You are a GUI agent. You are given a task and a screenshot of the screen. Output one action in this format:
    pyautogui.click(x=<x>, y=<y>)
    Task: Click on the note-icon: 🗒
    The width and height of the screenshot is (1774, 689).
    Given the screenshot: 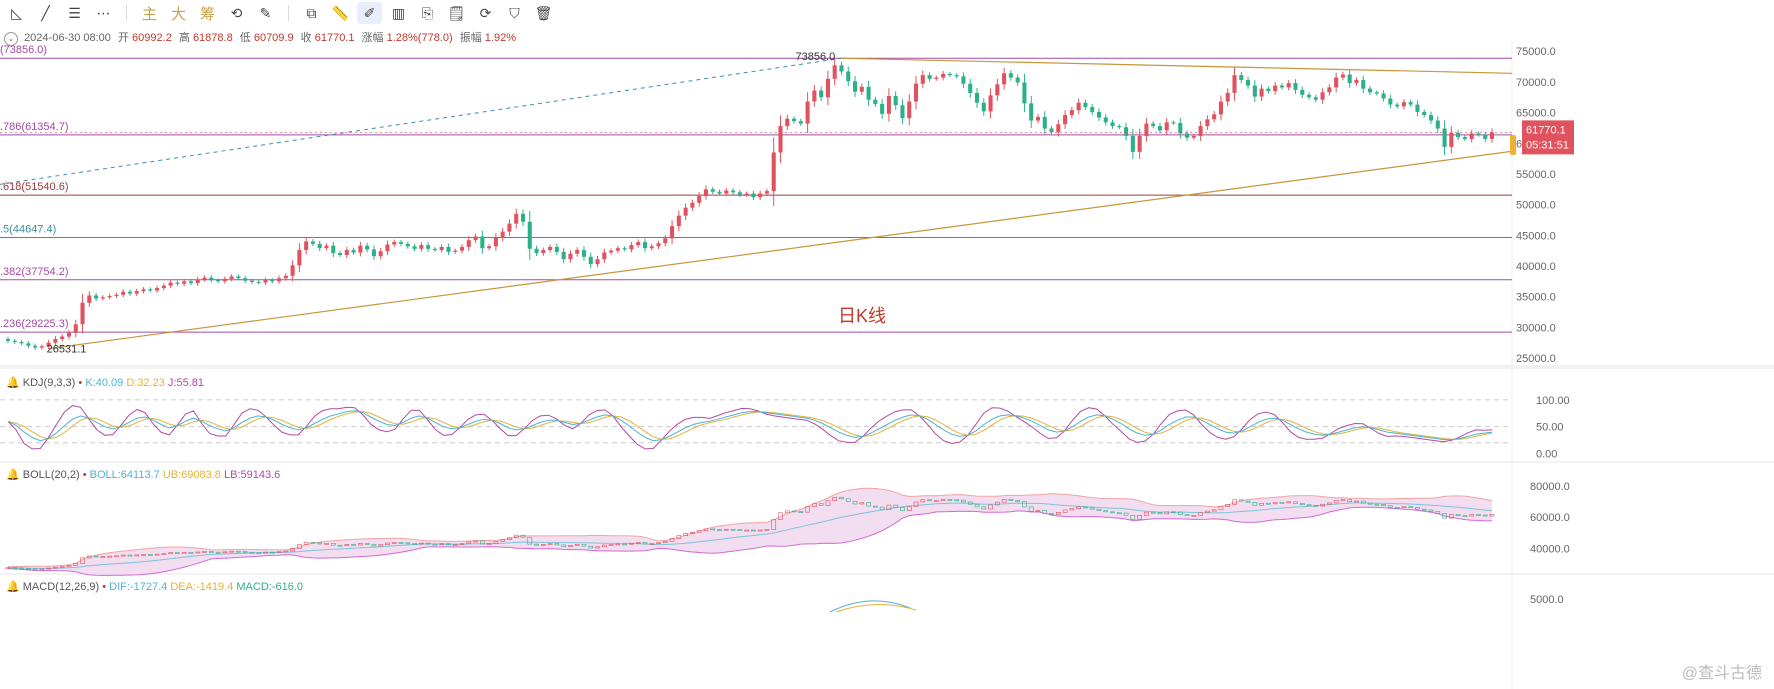 What is the action you would take?
    pyautogui.click(x=456, y=12)
    